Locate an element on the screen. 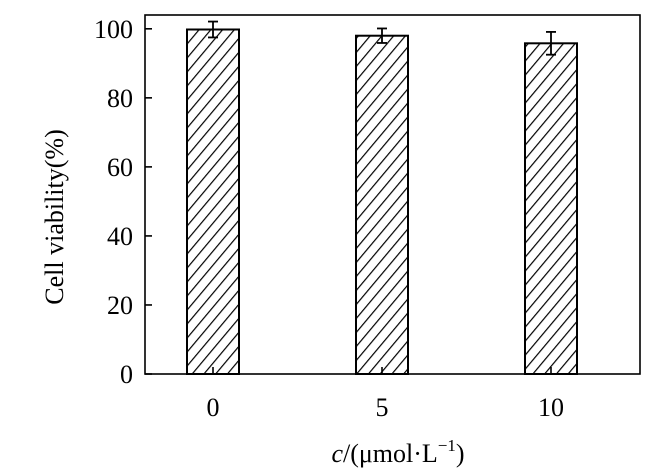 The image size is (666, 476). y-tick-label-60: 60 is located at coordinates (120, 167).